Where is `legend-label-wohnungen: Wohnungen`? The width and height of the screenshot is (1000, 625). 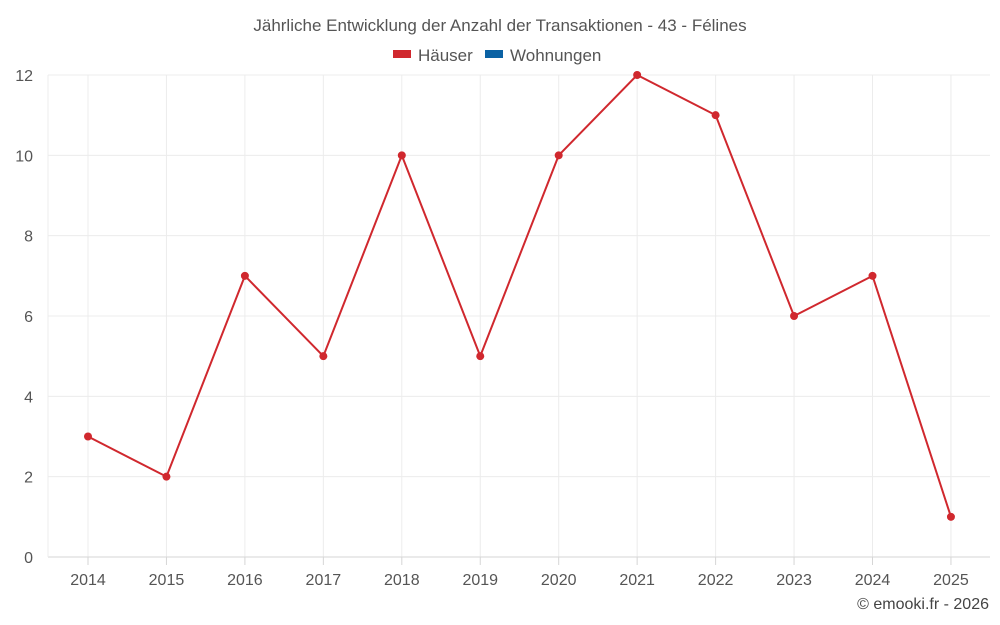 legend-label-wohnungen: Wohnungen is located at coordinates (555, 55).